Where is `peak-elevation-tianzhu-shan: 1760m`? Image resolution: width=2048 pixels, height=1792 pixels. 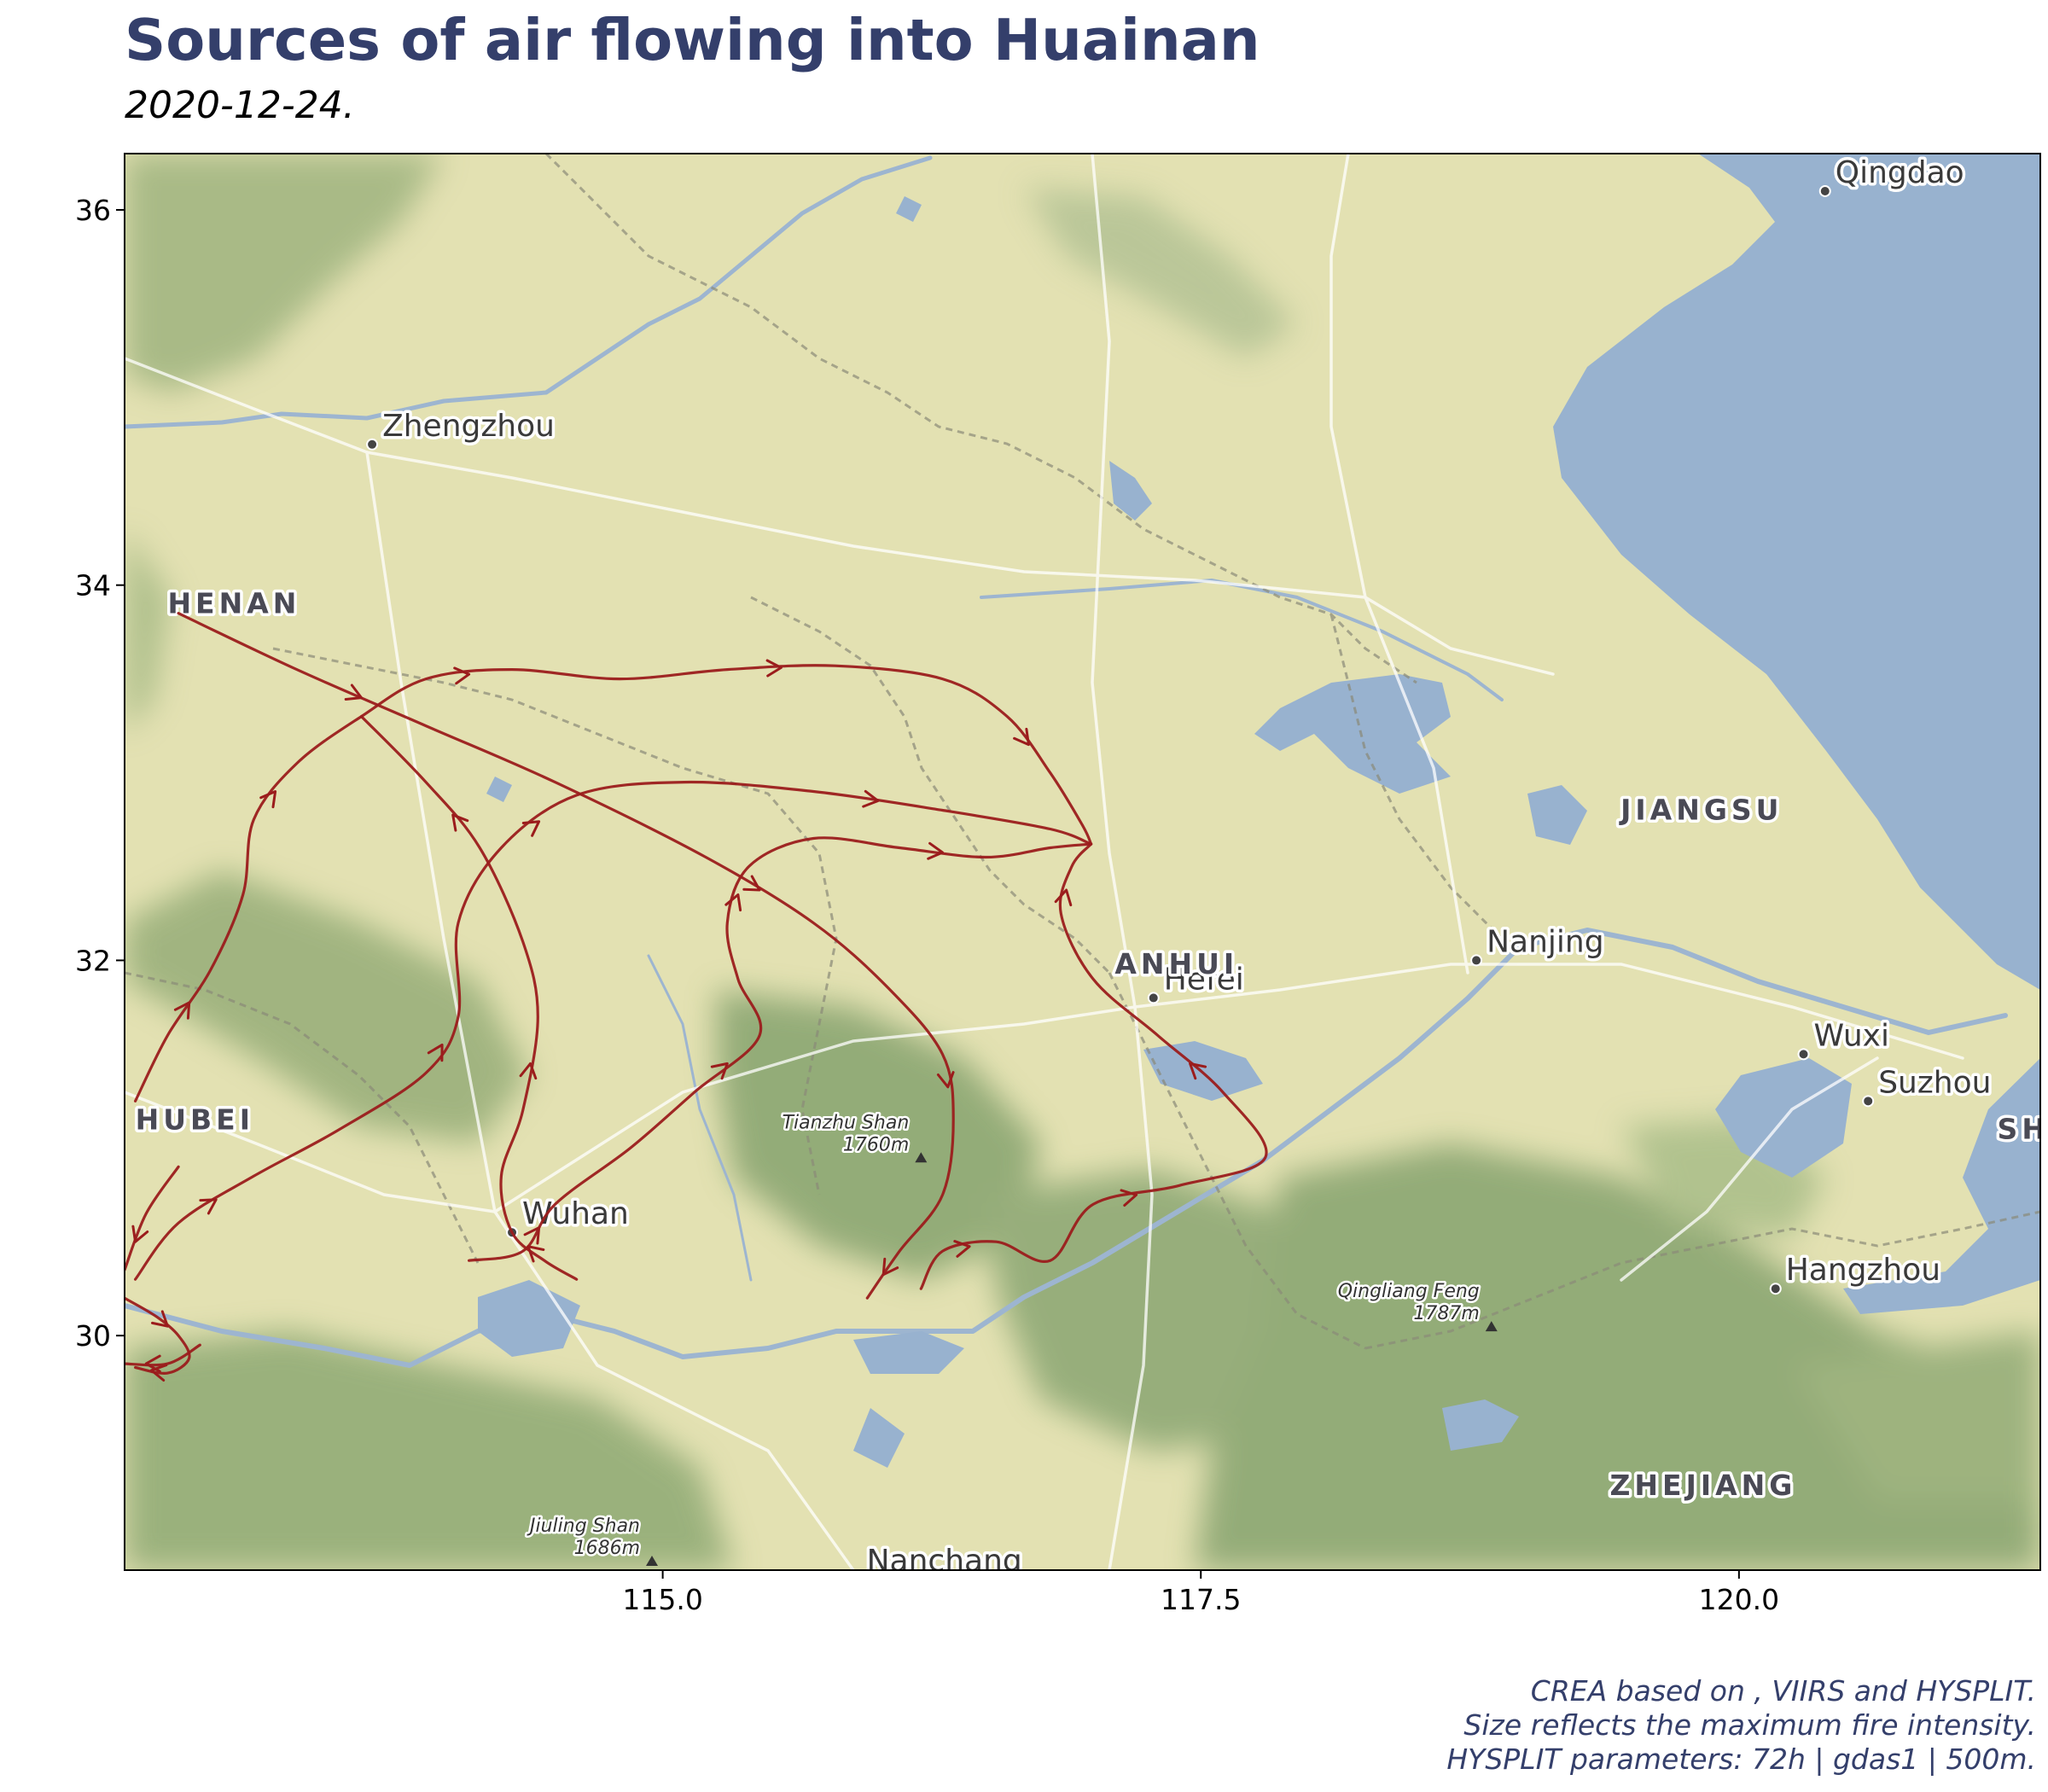
peak-elevation-tianzhu-shan: 1760m is located at coordinates (876, 1144).